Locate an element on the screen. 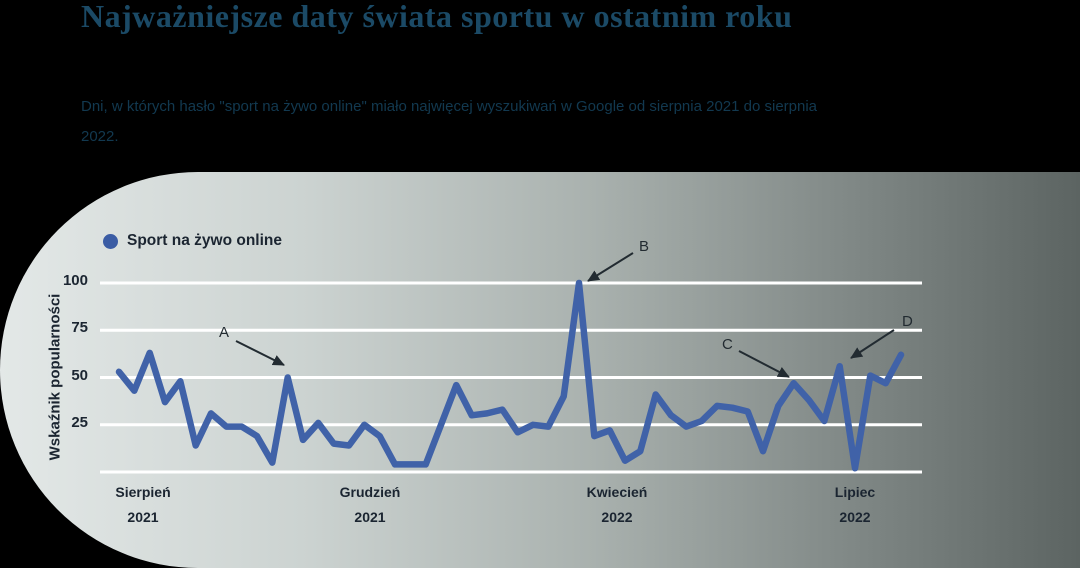 The width and height of the screenshot is (1080, 568). x-label-1: Sierpień 2021 is located at coordinates (143, 504).